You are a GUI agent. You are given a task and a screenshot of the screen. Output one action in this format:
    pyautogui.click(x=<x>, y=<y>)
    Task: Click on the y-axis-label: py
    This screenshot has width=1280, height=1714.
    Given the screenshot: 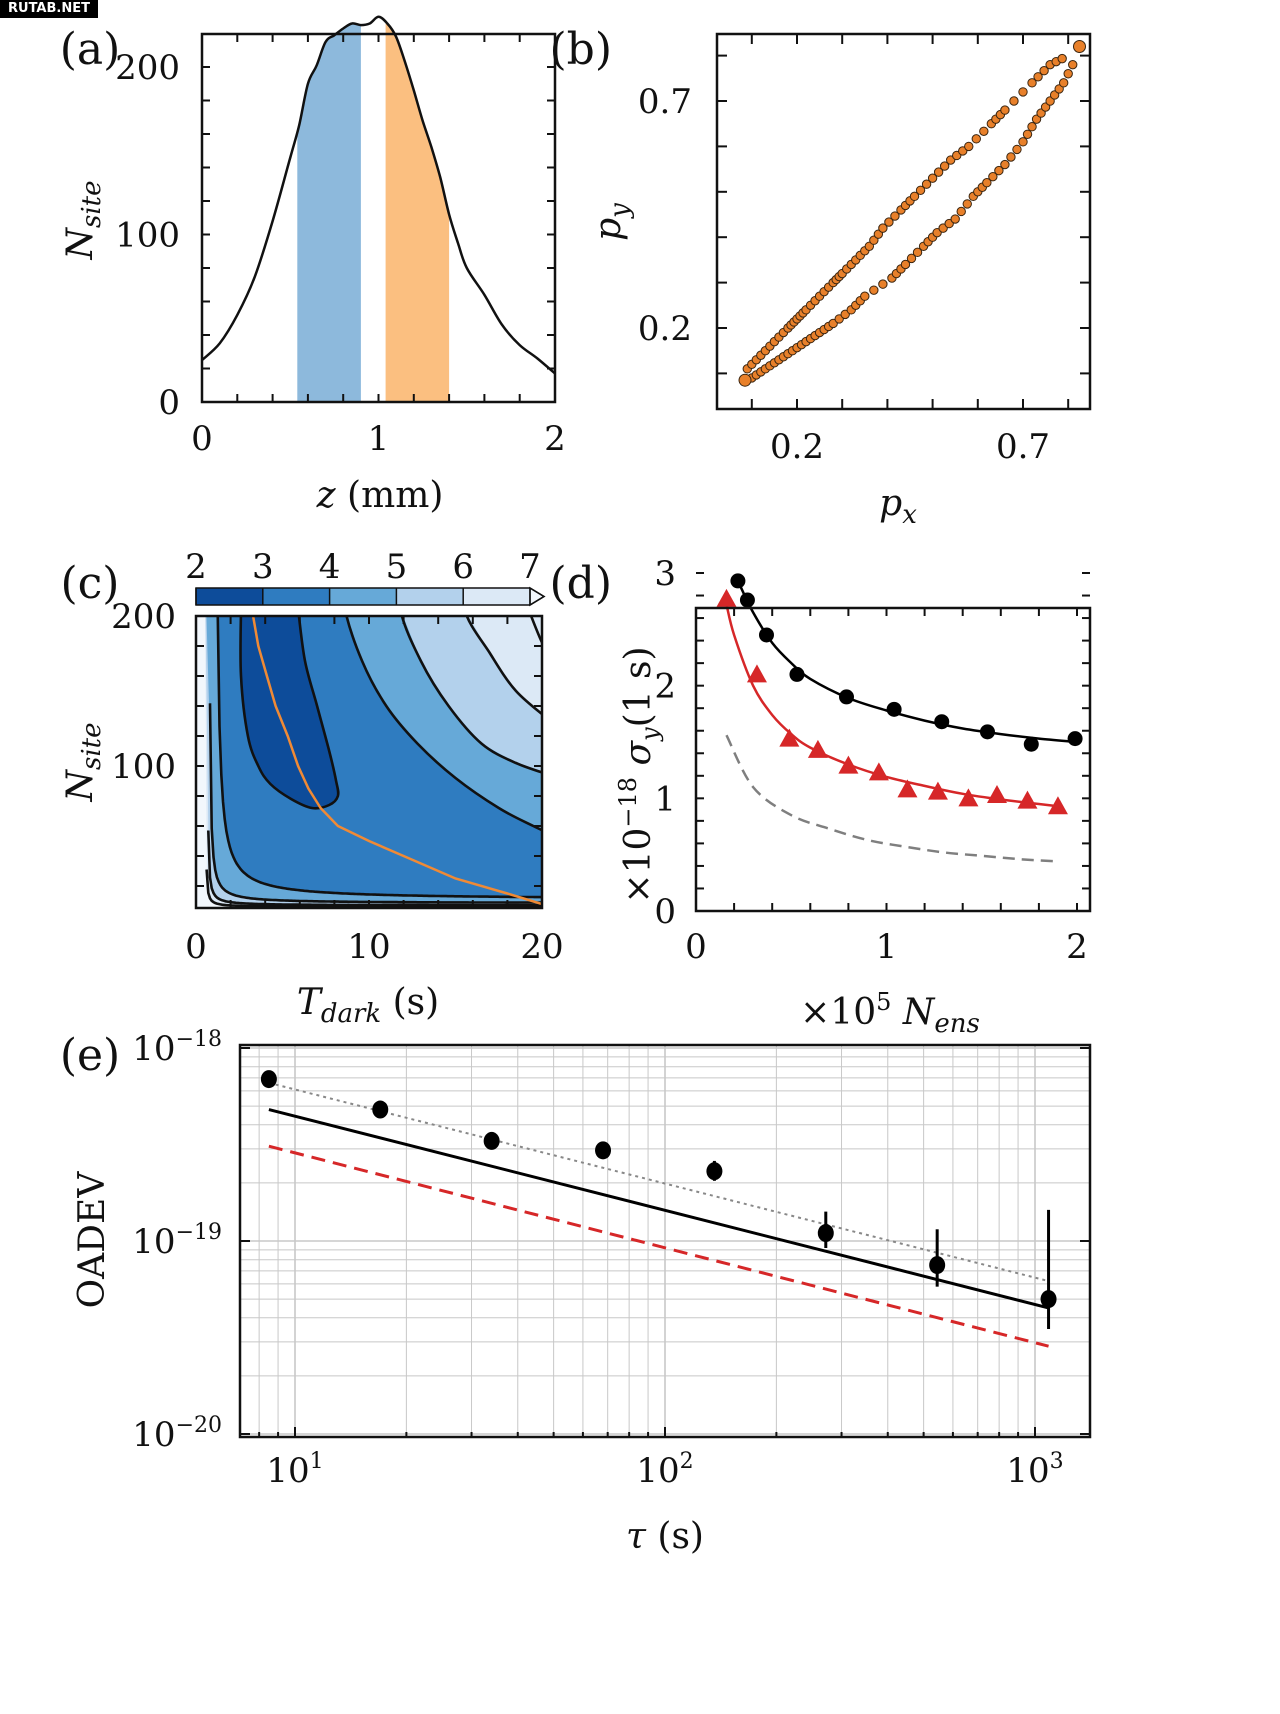 What is the action you would take?
    pyautogui.click(x=611, y=222)
    